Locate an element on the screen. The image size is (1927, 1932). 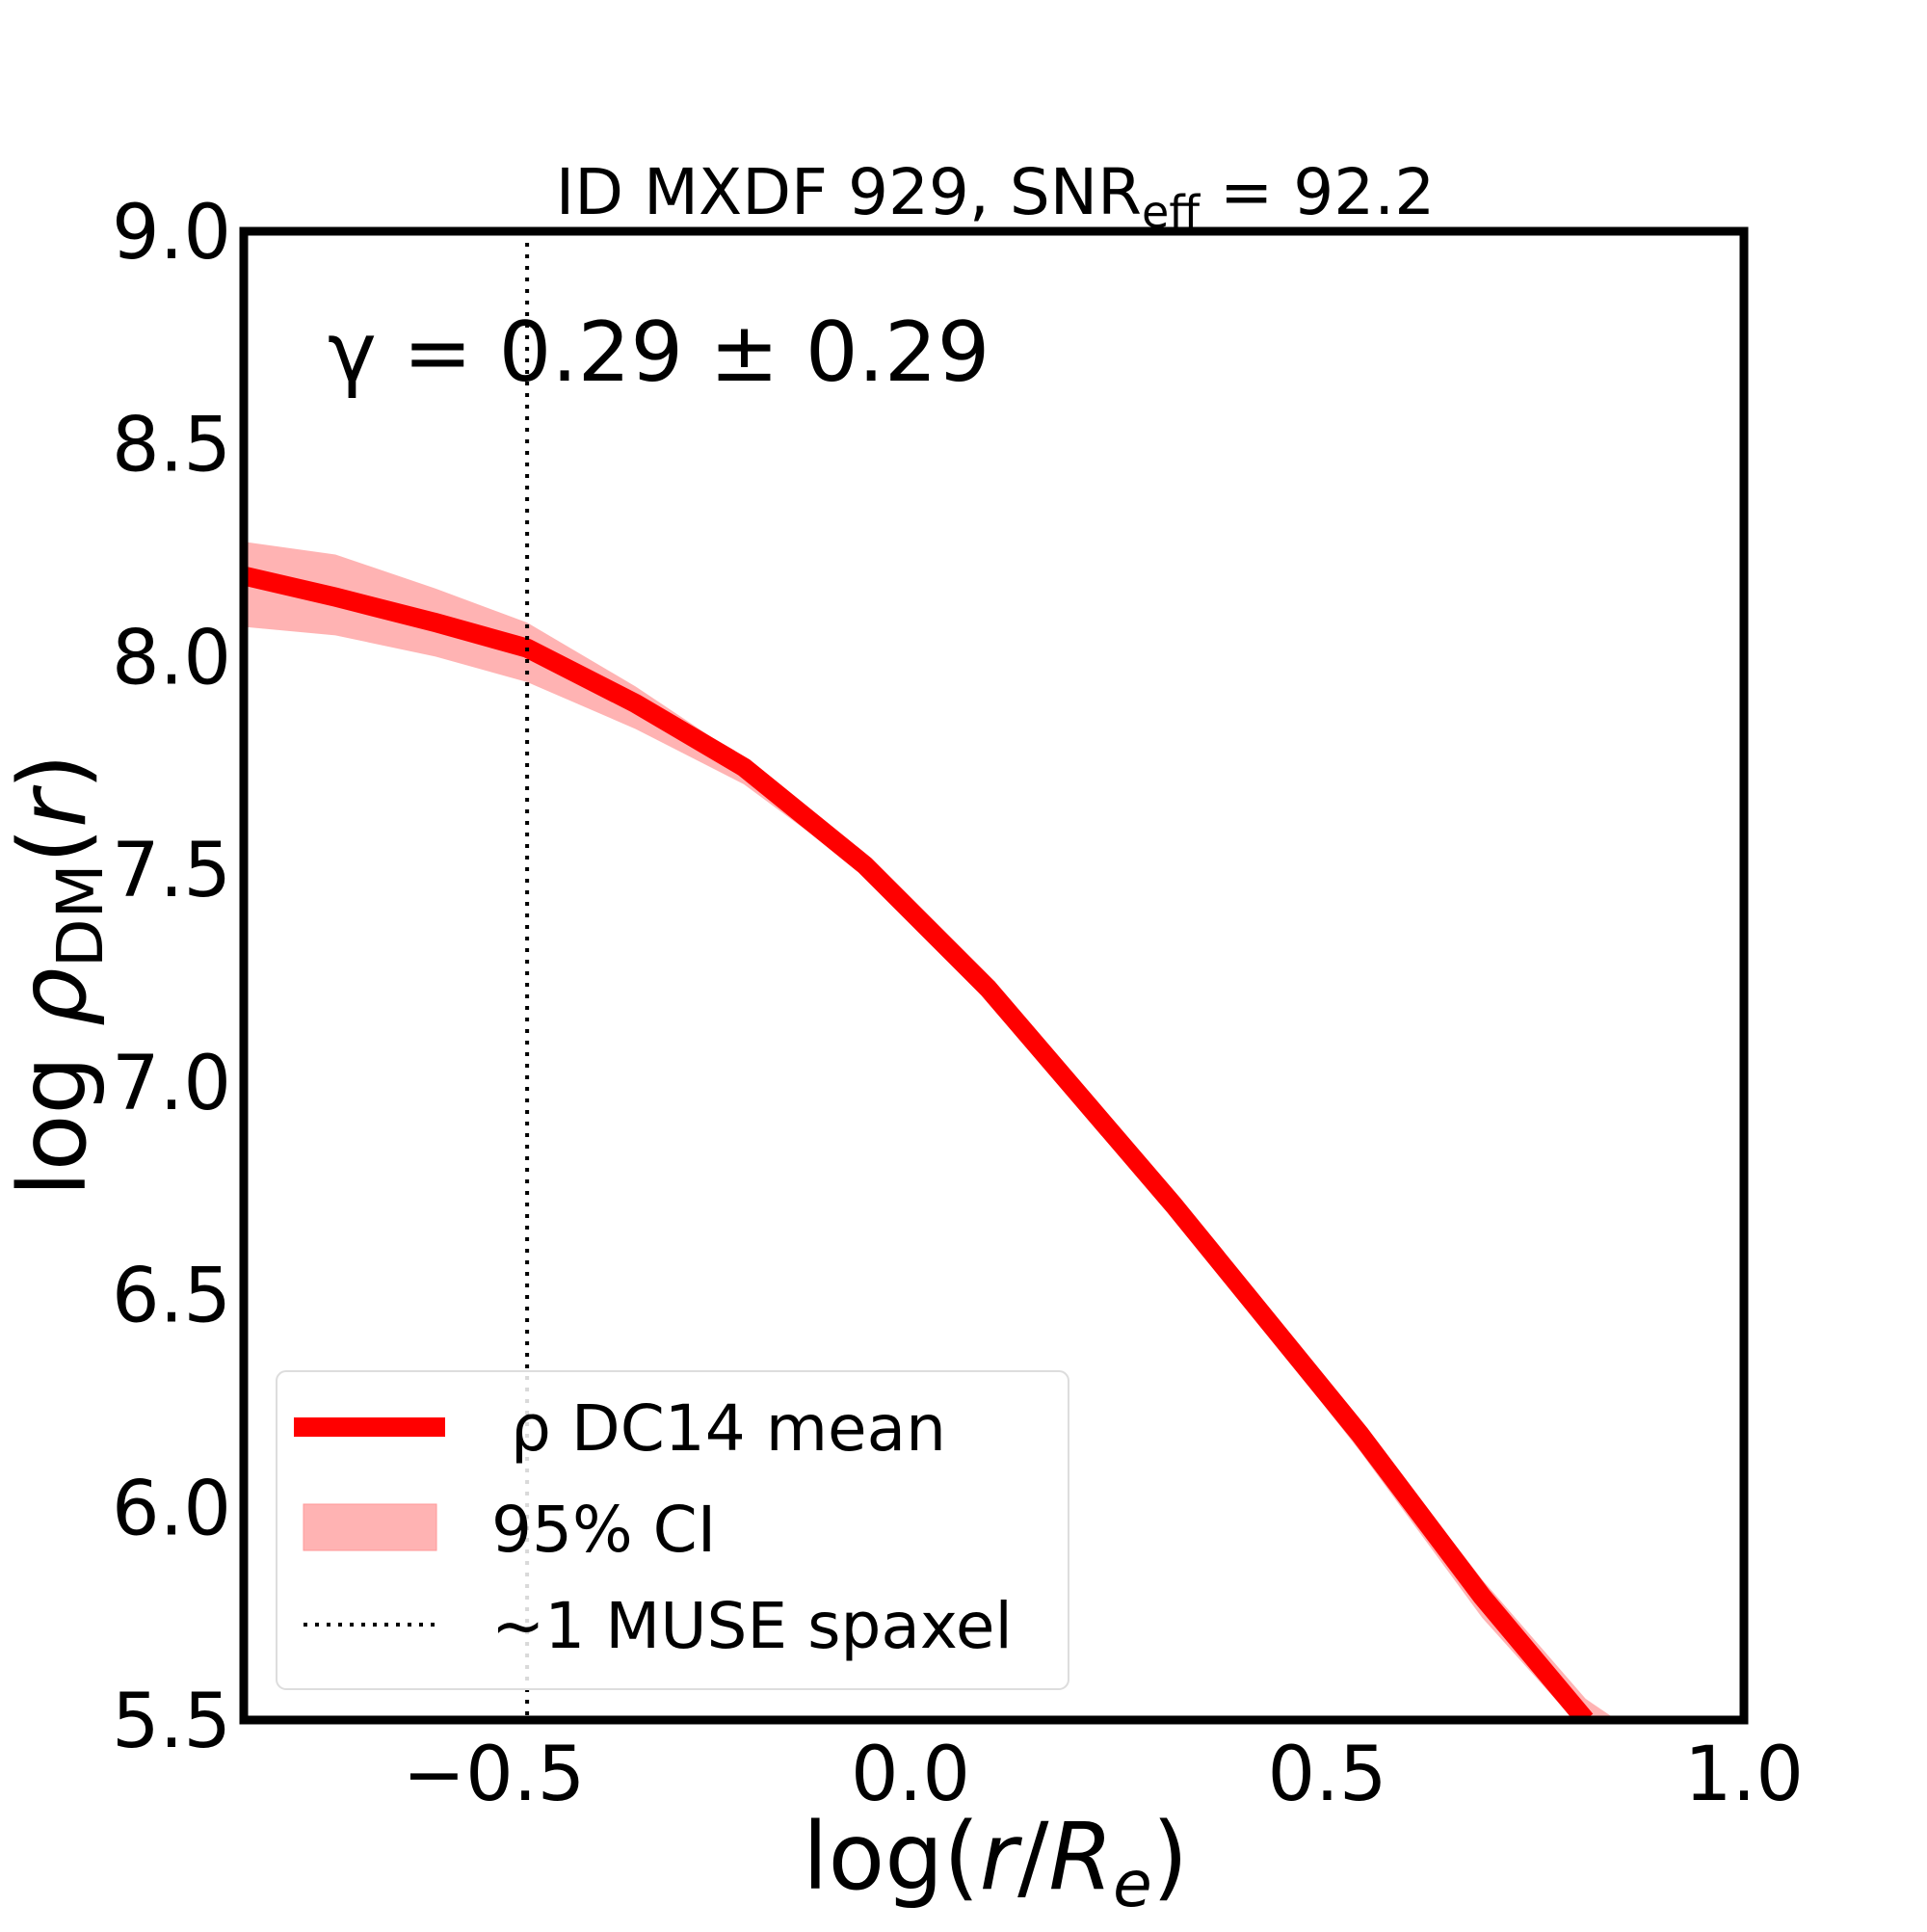
y-tick-label: 9.0 is located at coordinates (171, 233).